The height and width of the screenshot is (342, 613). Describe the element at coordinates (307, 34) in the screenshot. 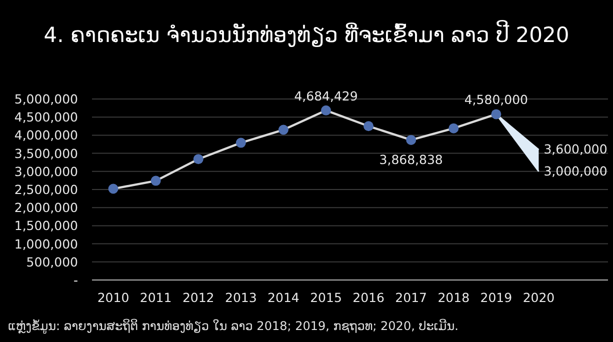

I see `chart-title: 4. ຄາດຄະເນ ຈຳນວນນັກທ່ອງທ່ຽວ ທີ່ຈະເຂົ້າມາ ລາວ ປີ 2020` at that location.